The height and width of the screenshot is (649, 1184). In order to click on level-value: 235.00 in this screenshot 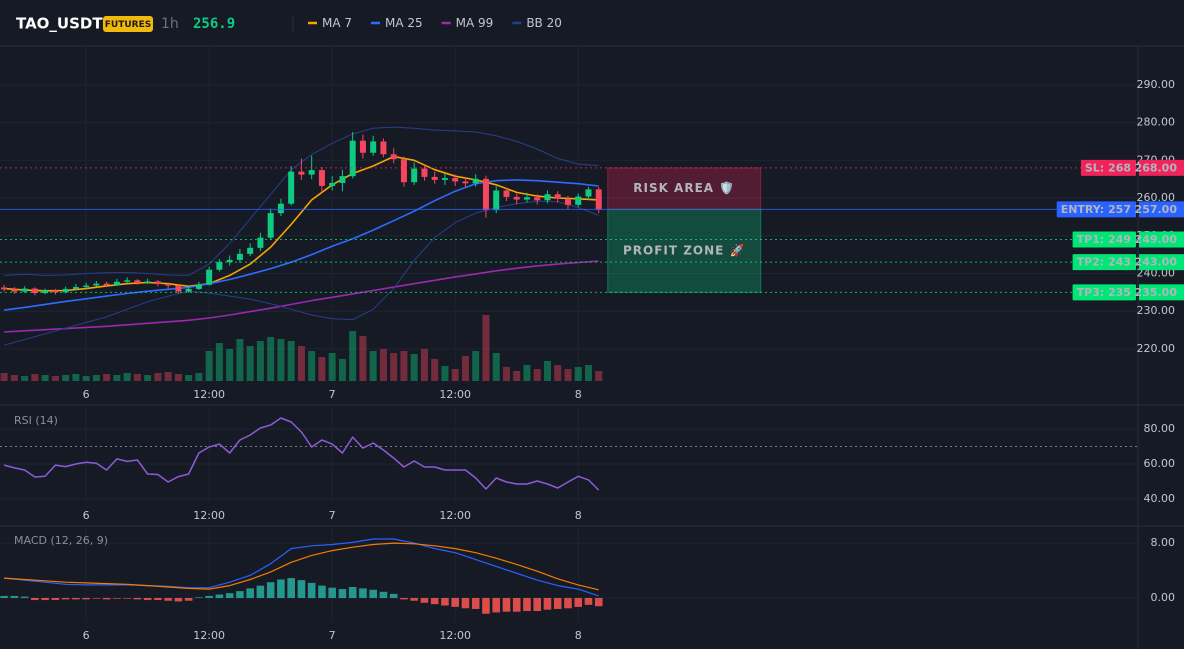, I will do `click(1156, 292)`.